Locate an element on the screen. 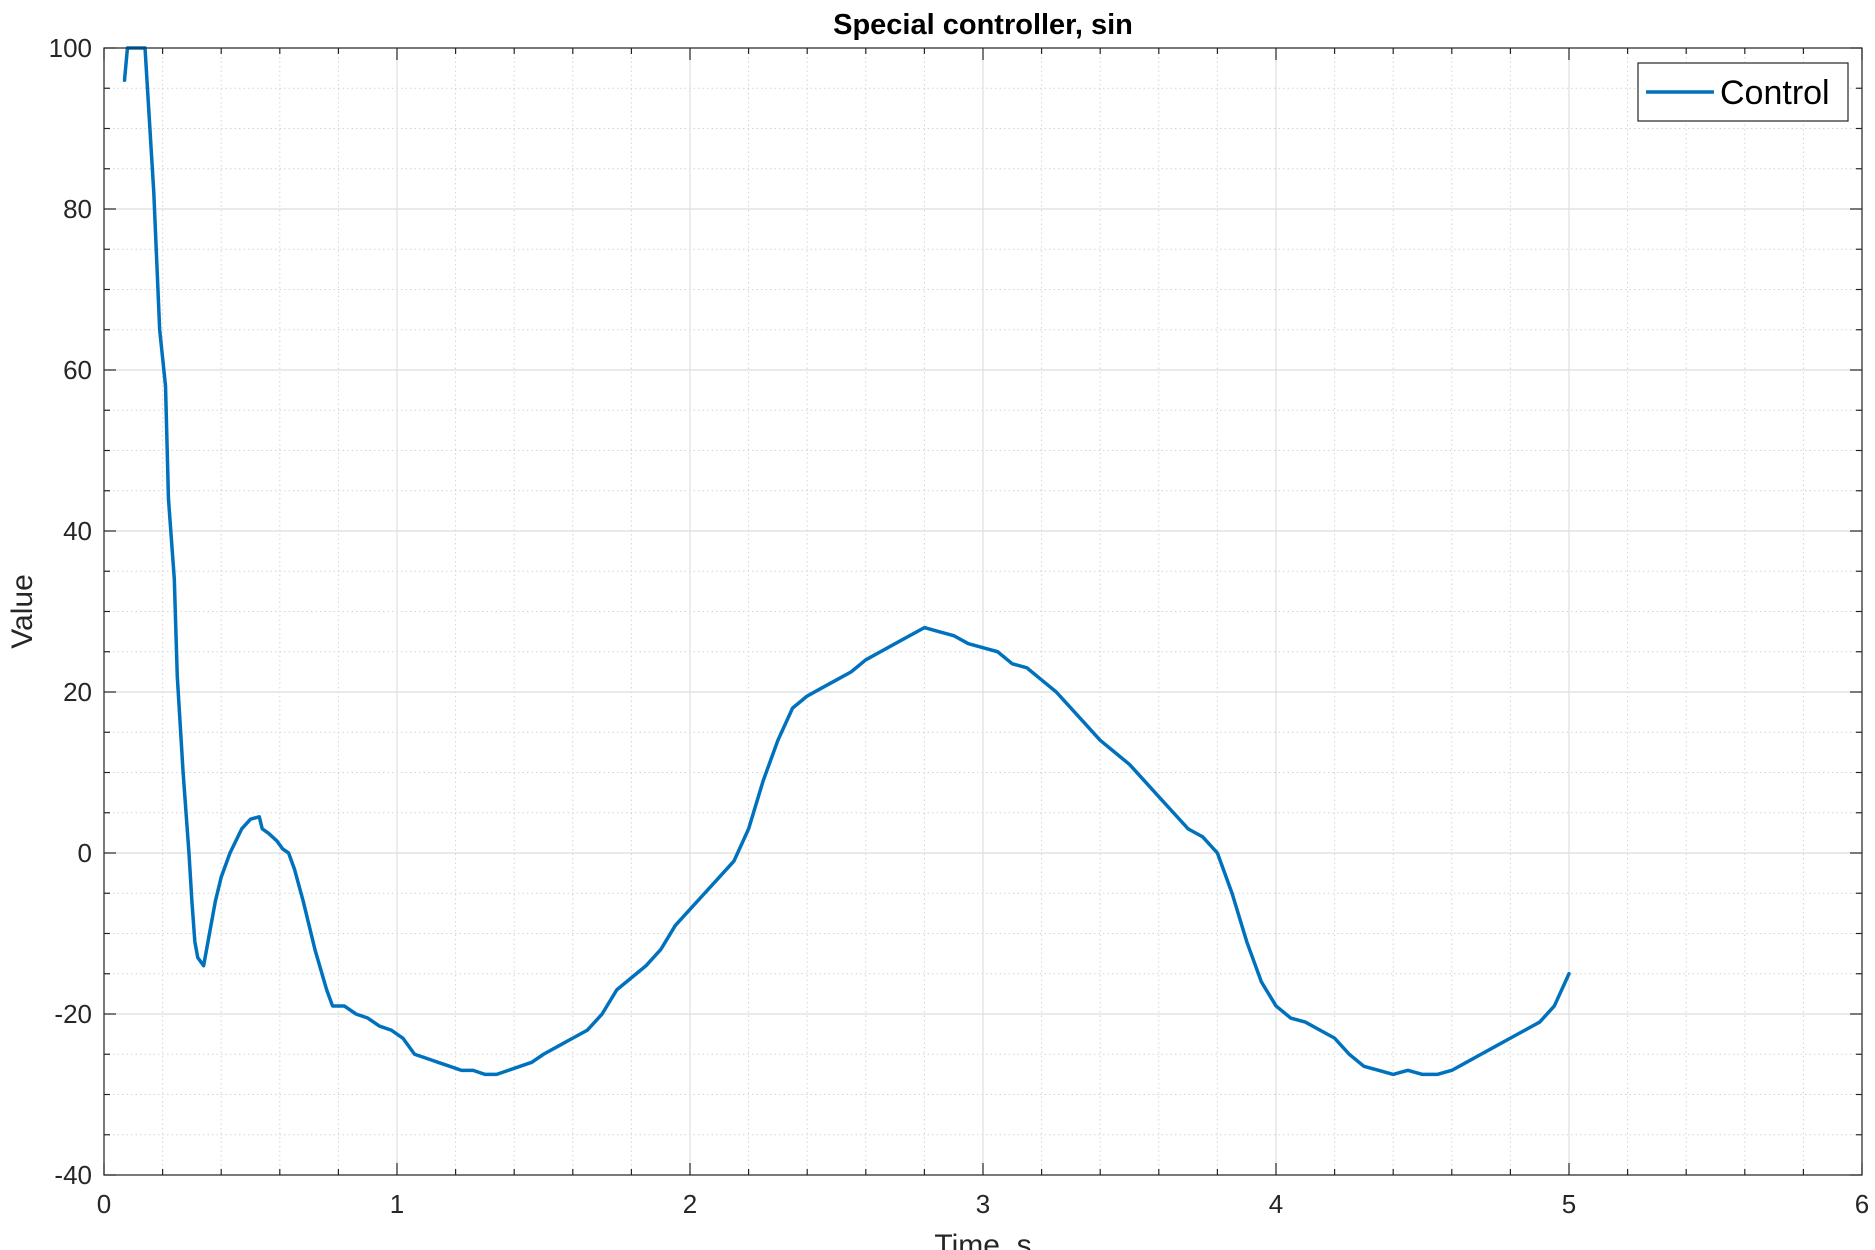  x-tick-label: 0 is located at coordinates (104, 1204).